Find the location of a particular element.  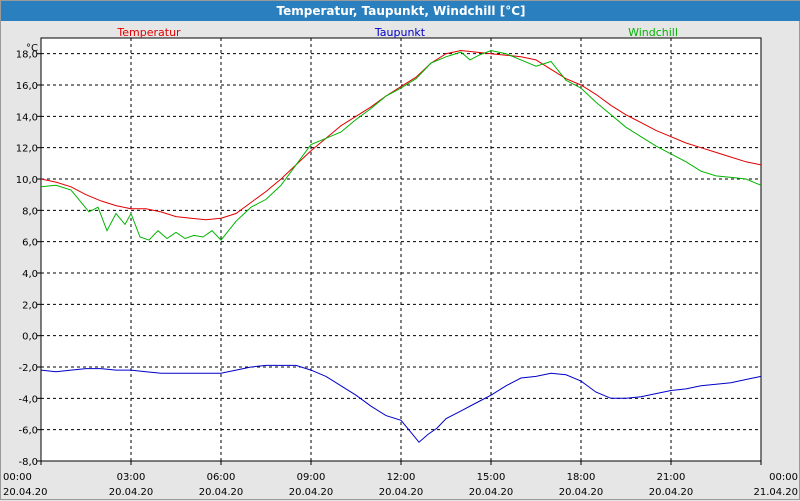

y-tick-label: 4,0 is located at coordinates (30, 274).